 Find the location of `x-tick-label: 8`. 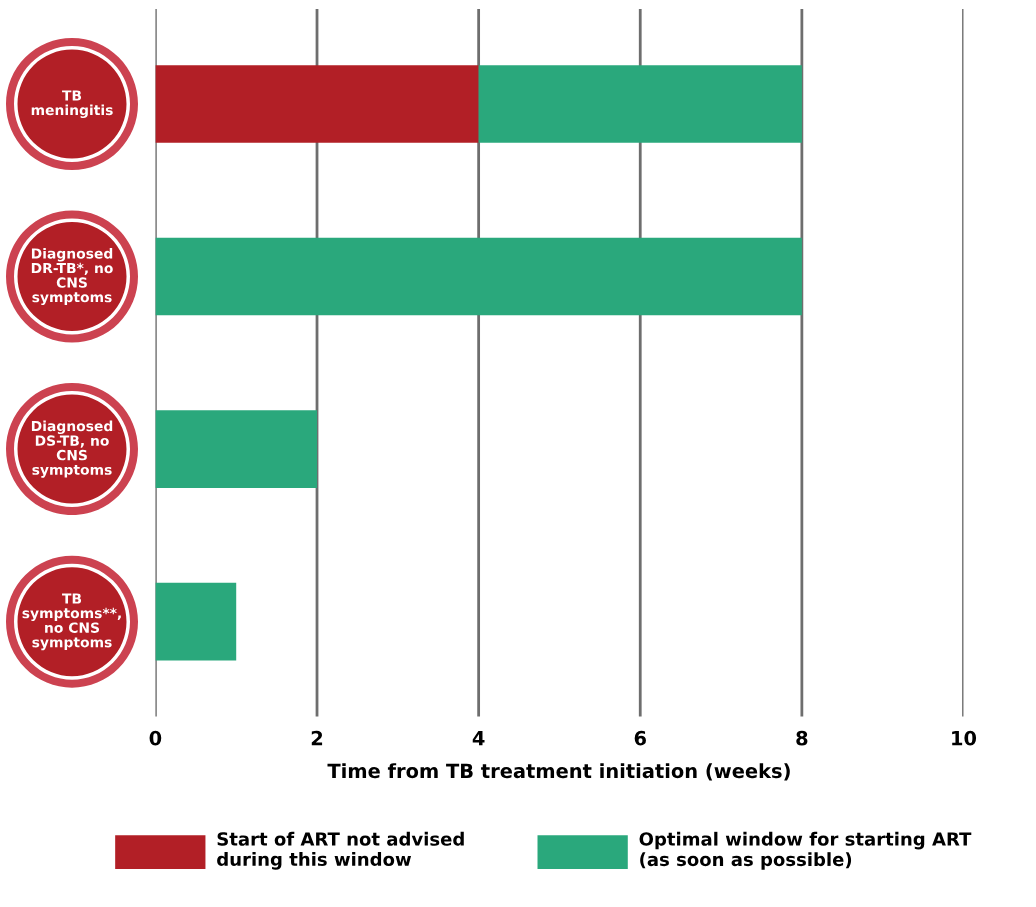

x-tick-label: 8 is located at coordinates (802, 738).